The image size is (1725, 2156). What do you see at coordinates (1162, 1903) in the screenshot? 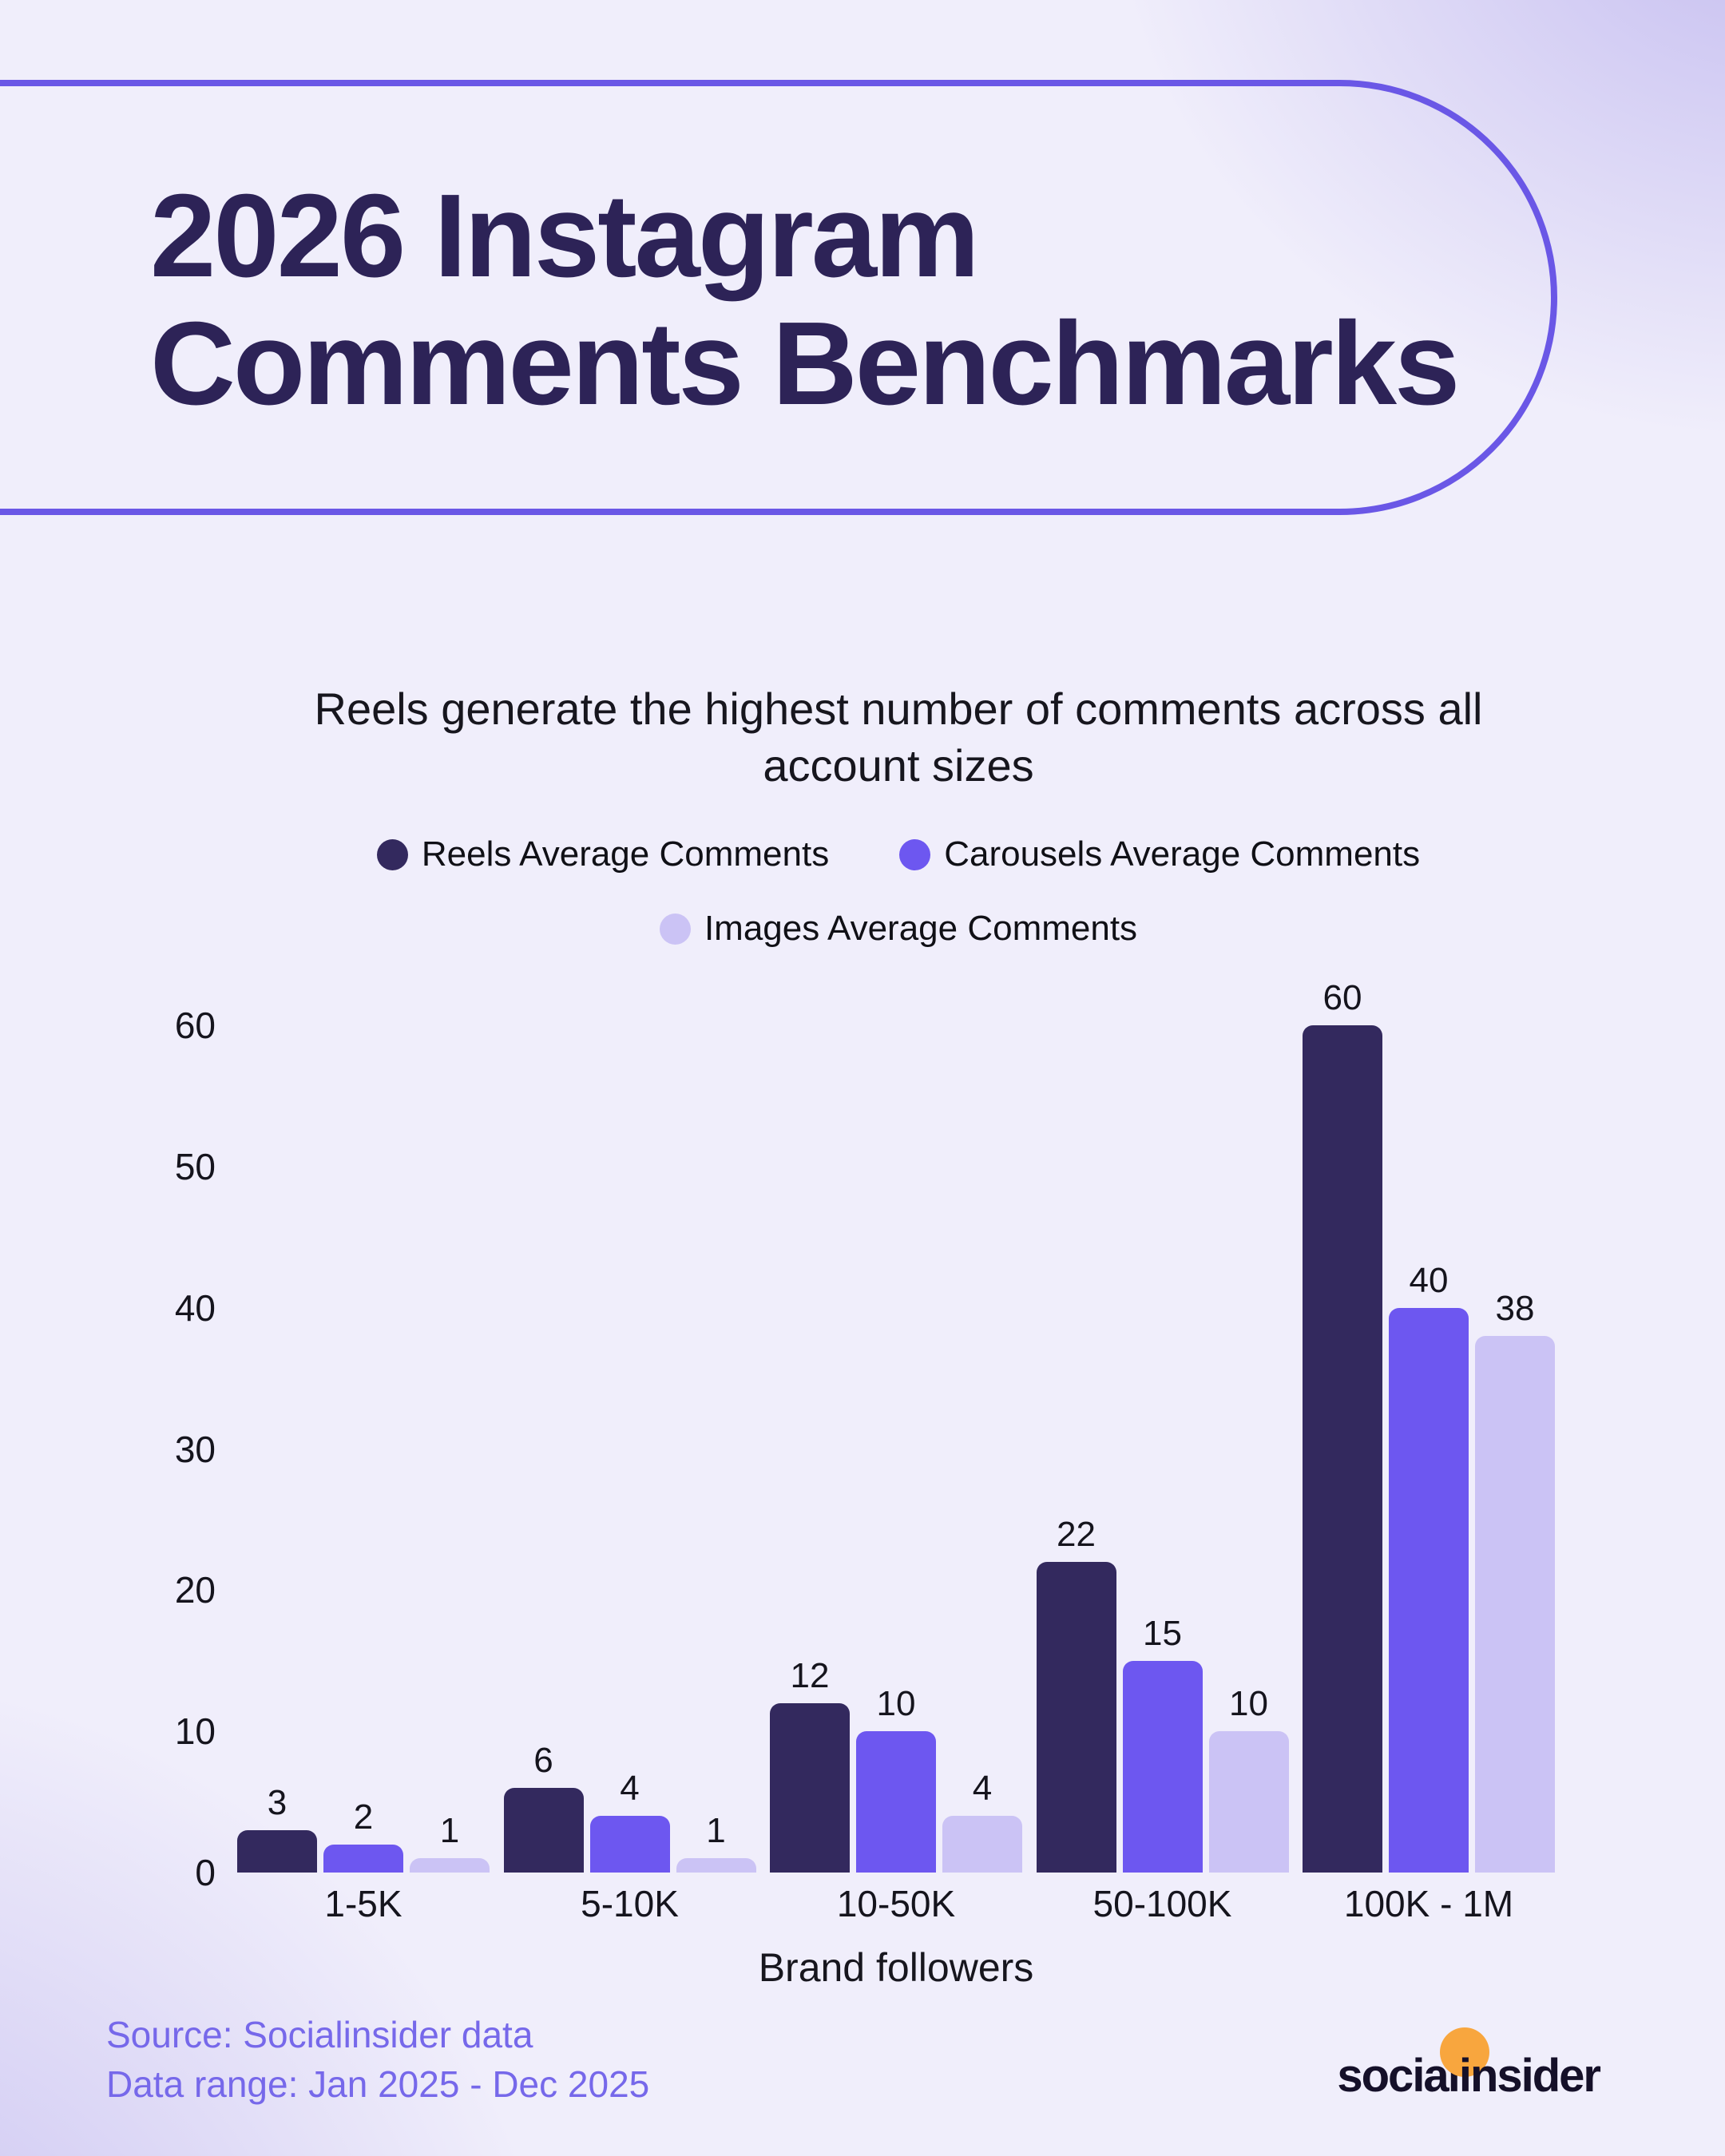
I see `x-category-label: 50-100K` at bounding box center [1162, 1903].